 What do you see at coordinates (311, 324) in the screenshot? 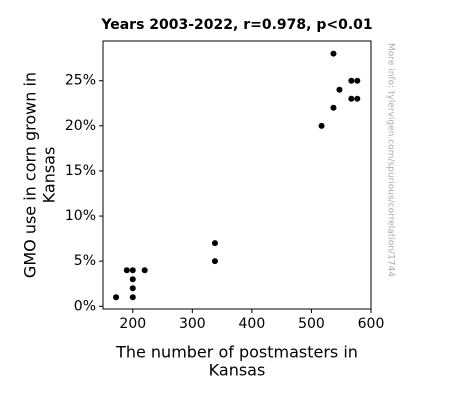
I see `x-tick-label: 500` at bounding box center [311, 324].